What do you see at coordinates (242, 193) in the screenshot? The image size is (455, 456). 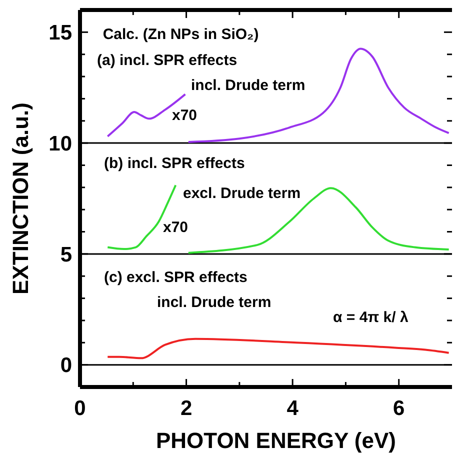 I see `annotation: excl. Drude term` at bounding box center [242, 193].